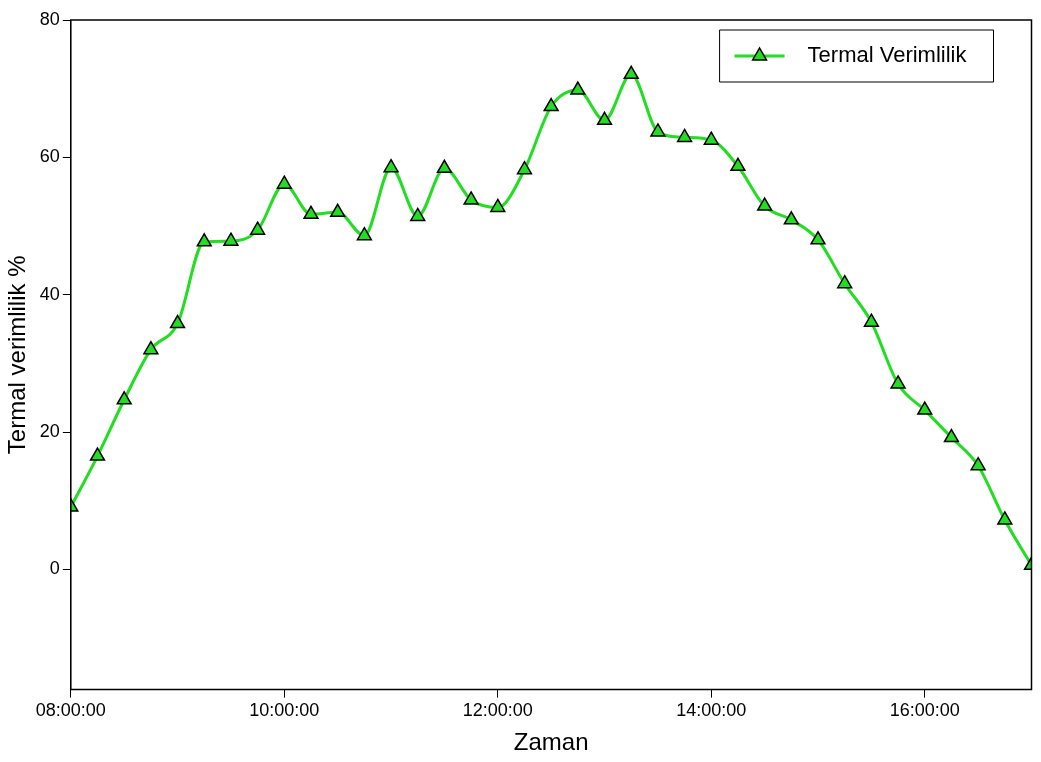 This screenshot has height=762, width=1041. Describe the element at coordinates (70, 710) in the screenshot. I see `x-tick-label: 08:00:00` at that location.